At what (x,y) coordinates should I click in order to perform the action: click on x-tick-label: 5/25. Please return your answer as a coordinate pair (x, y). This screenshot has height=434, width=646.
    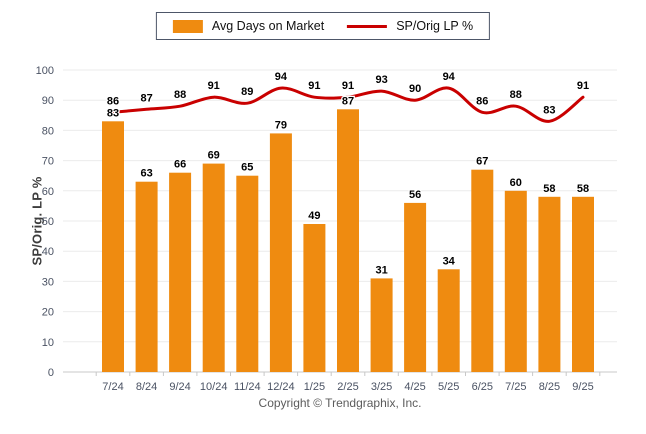
    Looking at the image, I should click on (448, 387).